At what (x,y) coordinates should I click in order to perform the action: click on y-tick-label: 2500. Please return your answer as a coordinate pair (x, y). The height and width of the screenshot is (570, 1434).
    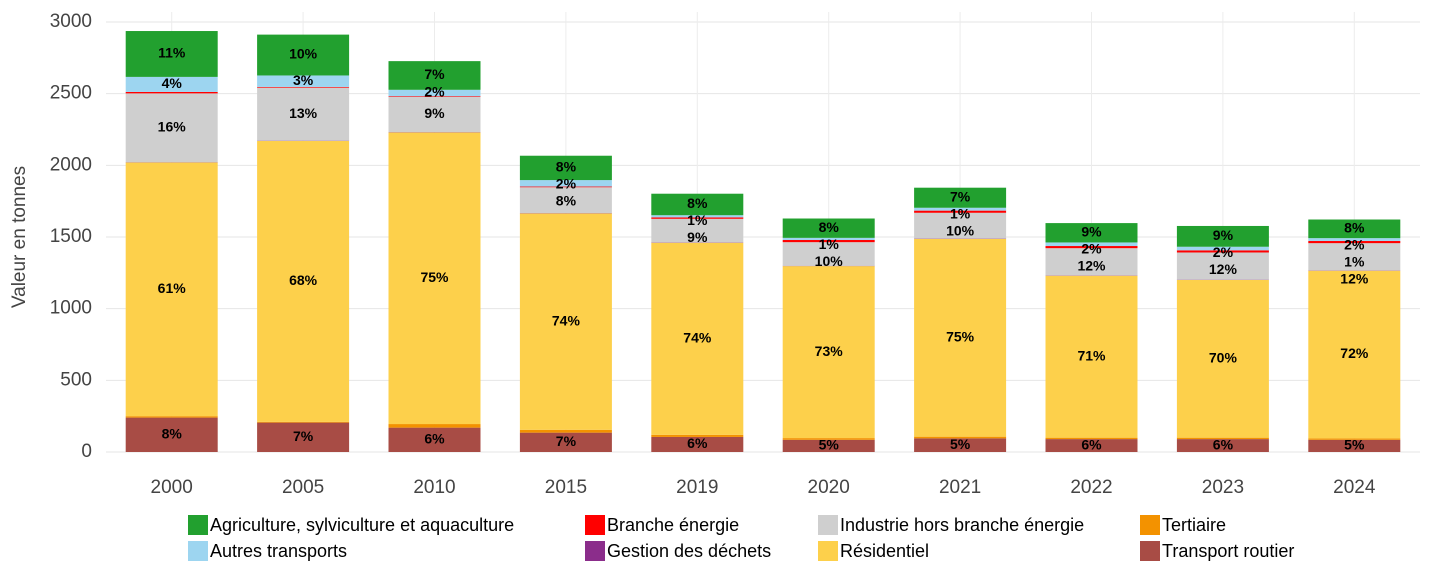
    Looking at the image, I should click on (71, 93).